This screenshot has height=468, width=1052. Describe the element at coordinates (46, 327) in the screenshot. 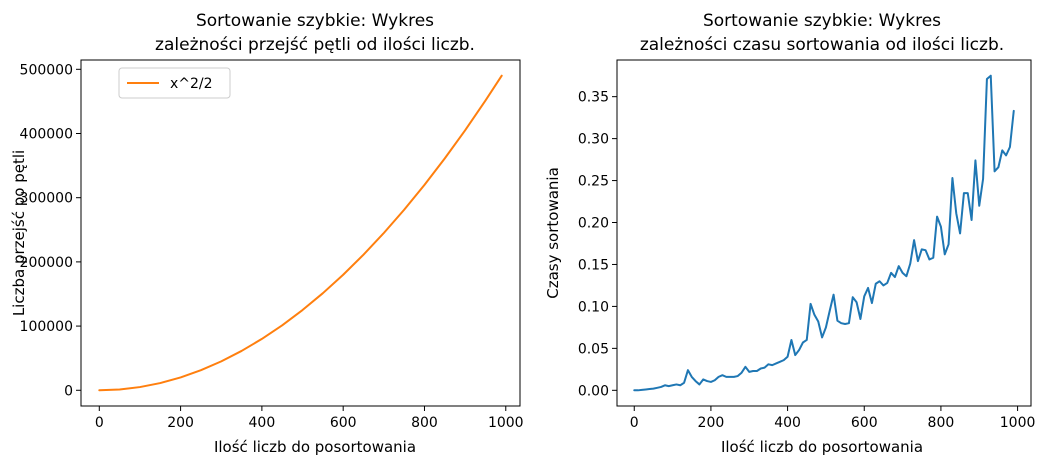

I see `y-tick-label: 100000` at that location.